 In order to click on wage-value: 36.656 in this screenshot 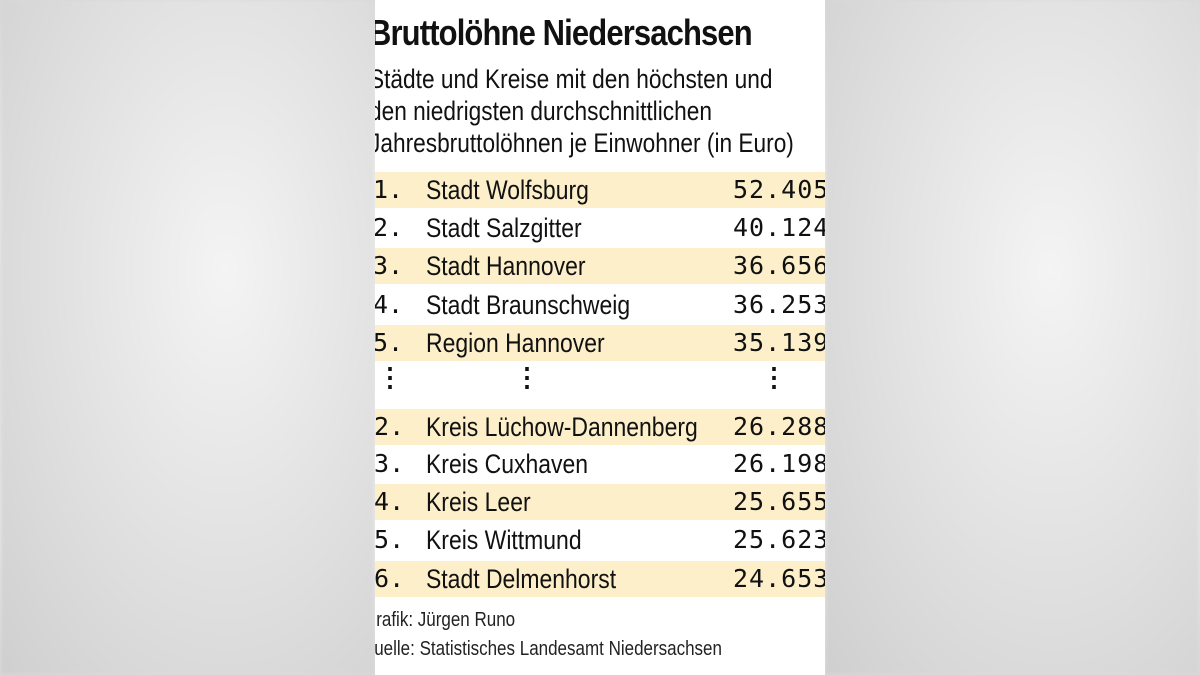, I will do `click(779, 265)`.